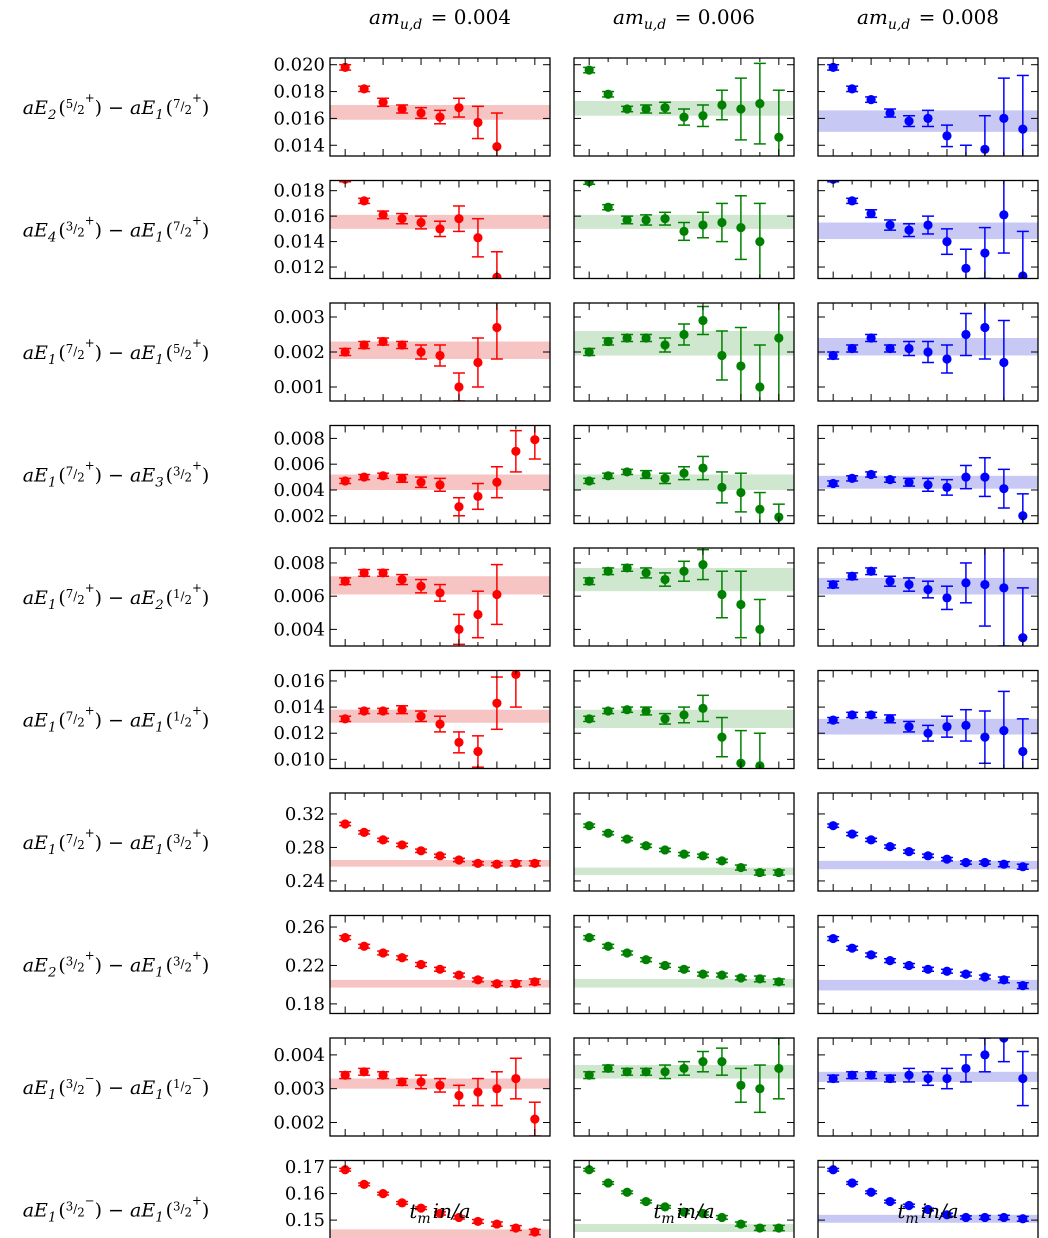 The image size is (1048, 1238). What do you see at coordinates (299, 242) in the screenshot?
I see `y-tick-label: 0.014` at bounding box center [299, 242].